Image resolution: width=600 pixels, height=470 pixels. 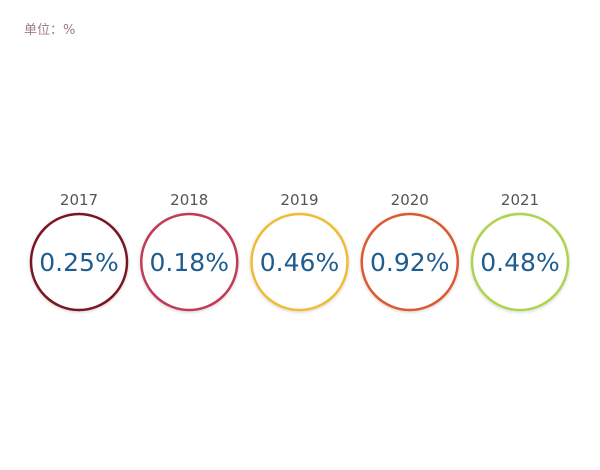 I want to click on year-item-2018: 2018 0.18%, so click(x=189, y=251).